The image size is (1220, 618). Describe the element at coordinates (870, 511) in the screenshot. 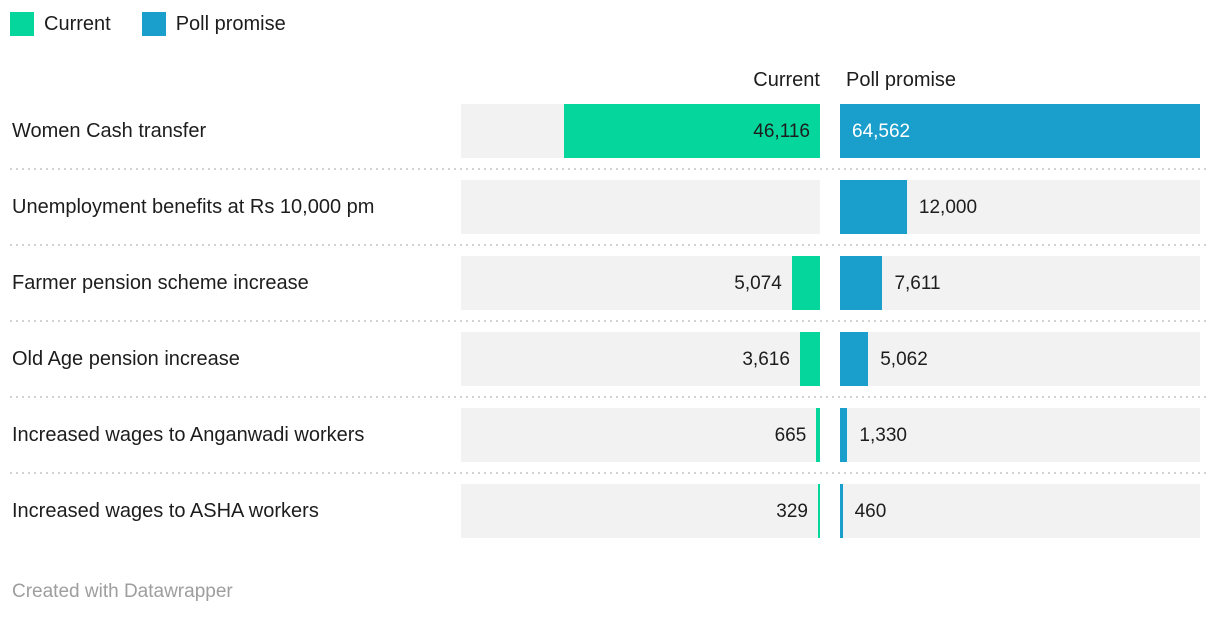

I see `promise-value-label: 460` at that location.